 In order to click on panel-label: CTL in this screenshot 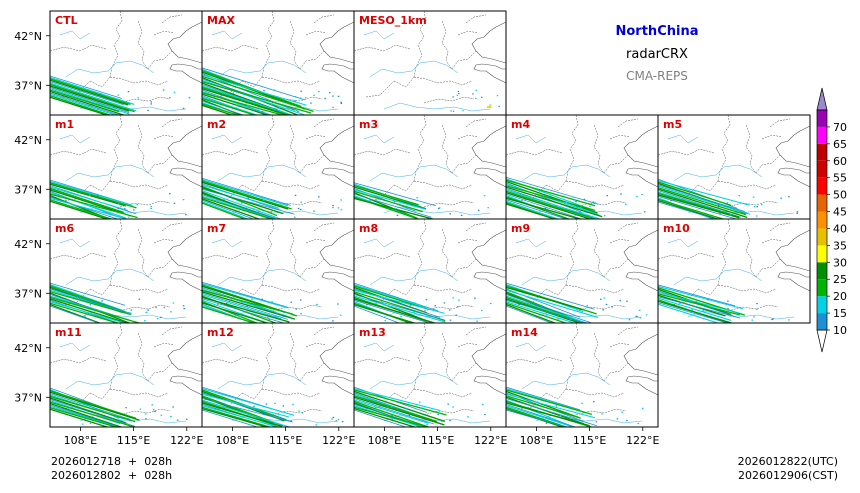, I will do `click(66, 20)`.